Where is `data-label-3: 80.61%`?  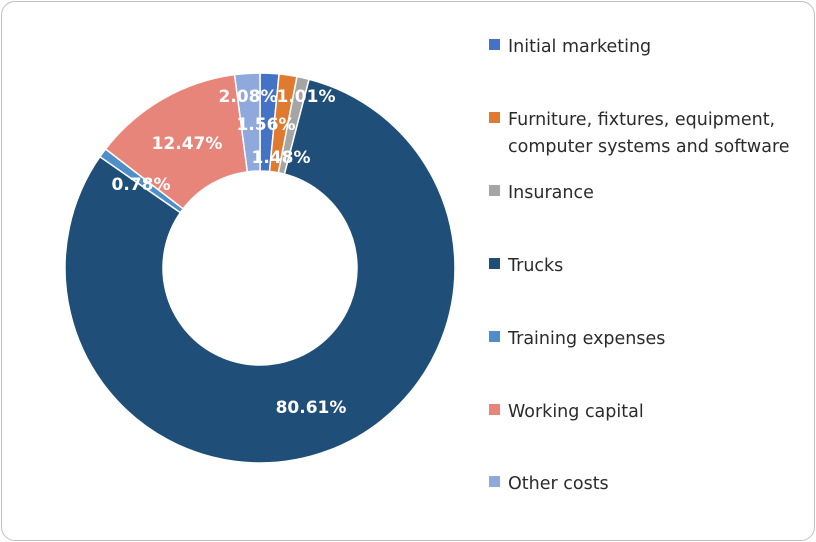
data-label-3: 80.61% is located at coordinates (311, 408).